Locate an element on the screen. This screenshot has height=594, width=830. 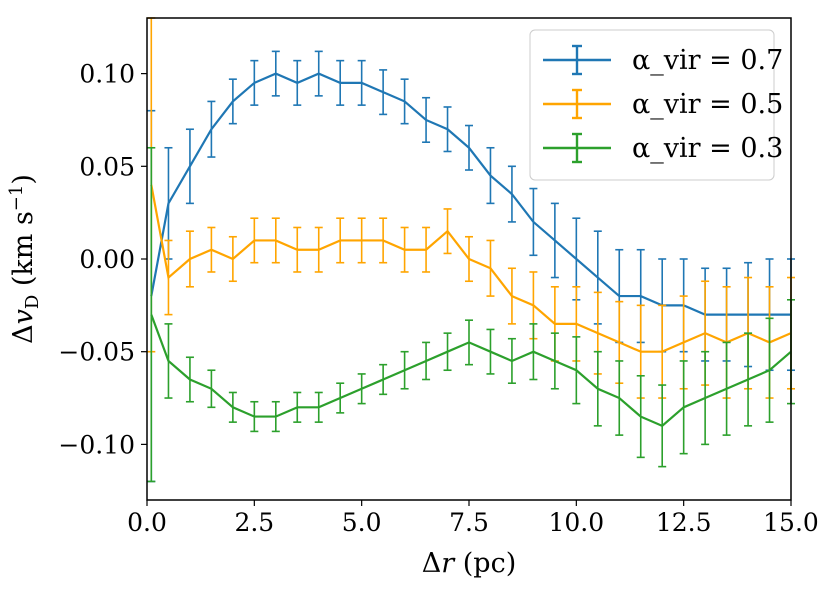
x-tick-label: 2.5 is located at coordinates (254, 522).